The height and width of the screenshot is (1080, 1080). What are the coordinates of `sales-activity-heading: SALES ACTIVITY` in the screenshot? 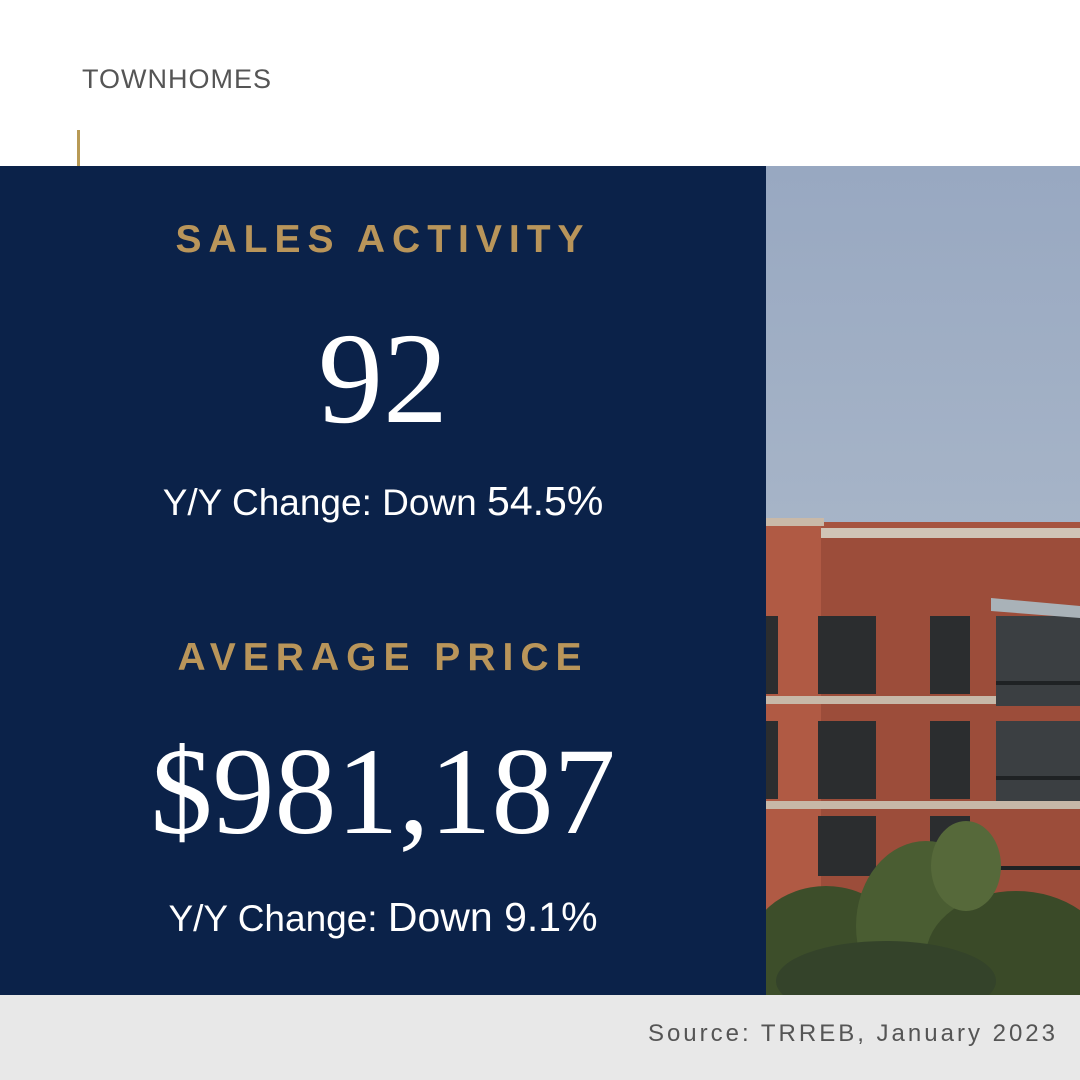 It's located at (383, 239).